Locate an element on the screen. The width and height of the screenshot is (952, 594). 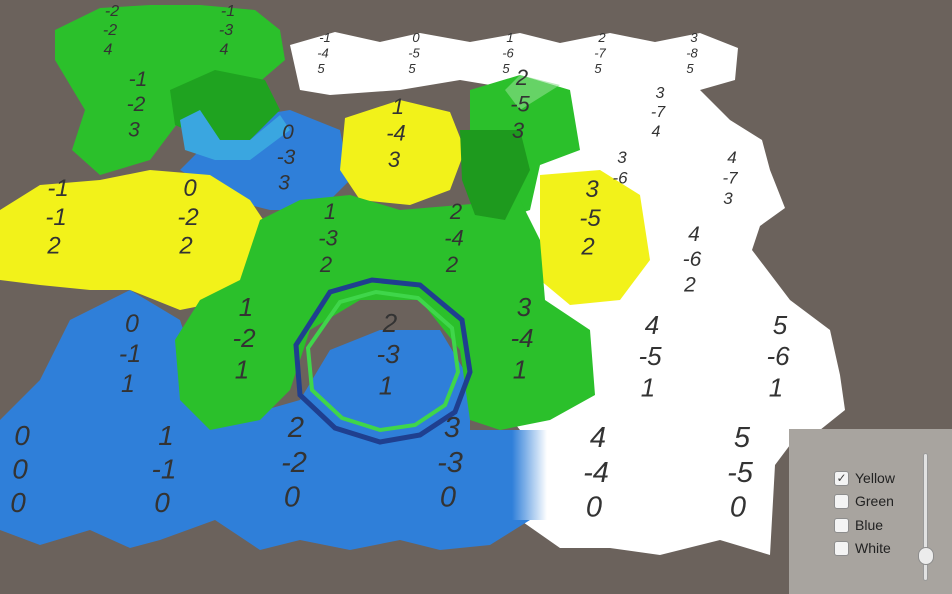
opacity-slider-handle is located at coordinates (926, 555).